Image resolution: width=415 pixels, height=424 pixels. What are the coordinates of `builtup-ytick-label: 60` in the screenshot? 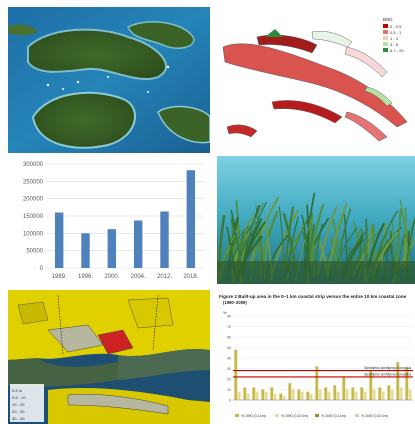 It's located at (229, 338).